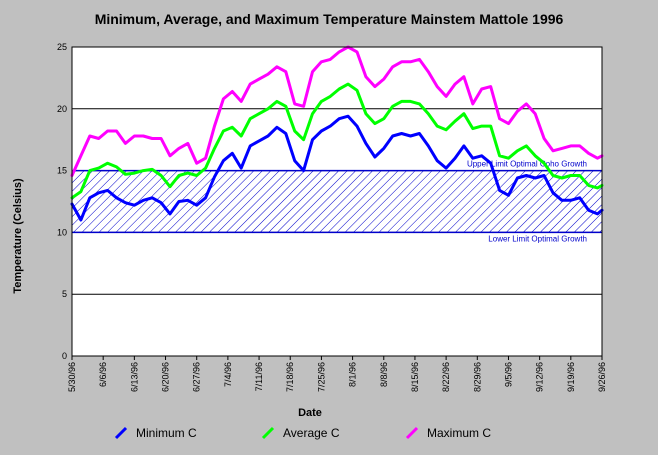 The image size is (658, 455). What do you see at coordinates (64, 294) in the screenshot?
I see `y-tick-label: 5` at bounding box center [64, 294].